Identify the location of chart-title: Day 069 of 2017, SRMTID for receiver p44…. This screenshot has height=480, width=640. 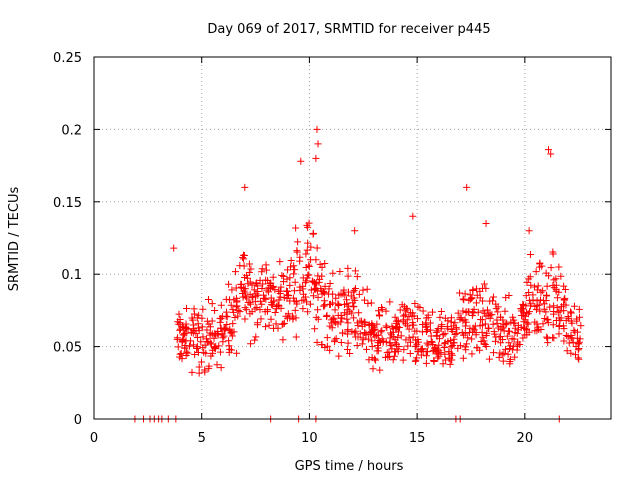
(348, 29).